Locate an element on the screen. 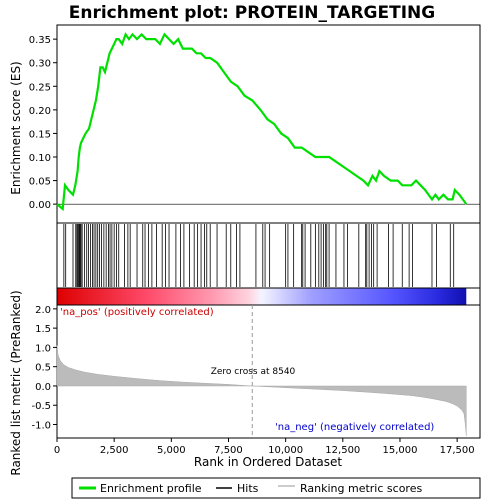  es-y-tick-label: 0.30 is located at coordinates (40, 64).